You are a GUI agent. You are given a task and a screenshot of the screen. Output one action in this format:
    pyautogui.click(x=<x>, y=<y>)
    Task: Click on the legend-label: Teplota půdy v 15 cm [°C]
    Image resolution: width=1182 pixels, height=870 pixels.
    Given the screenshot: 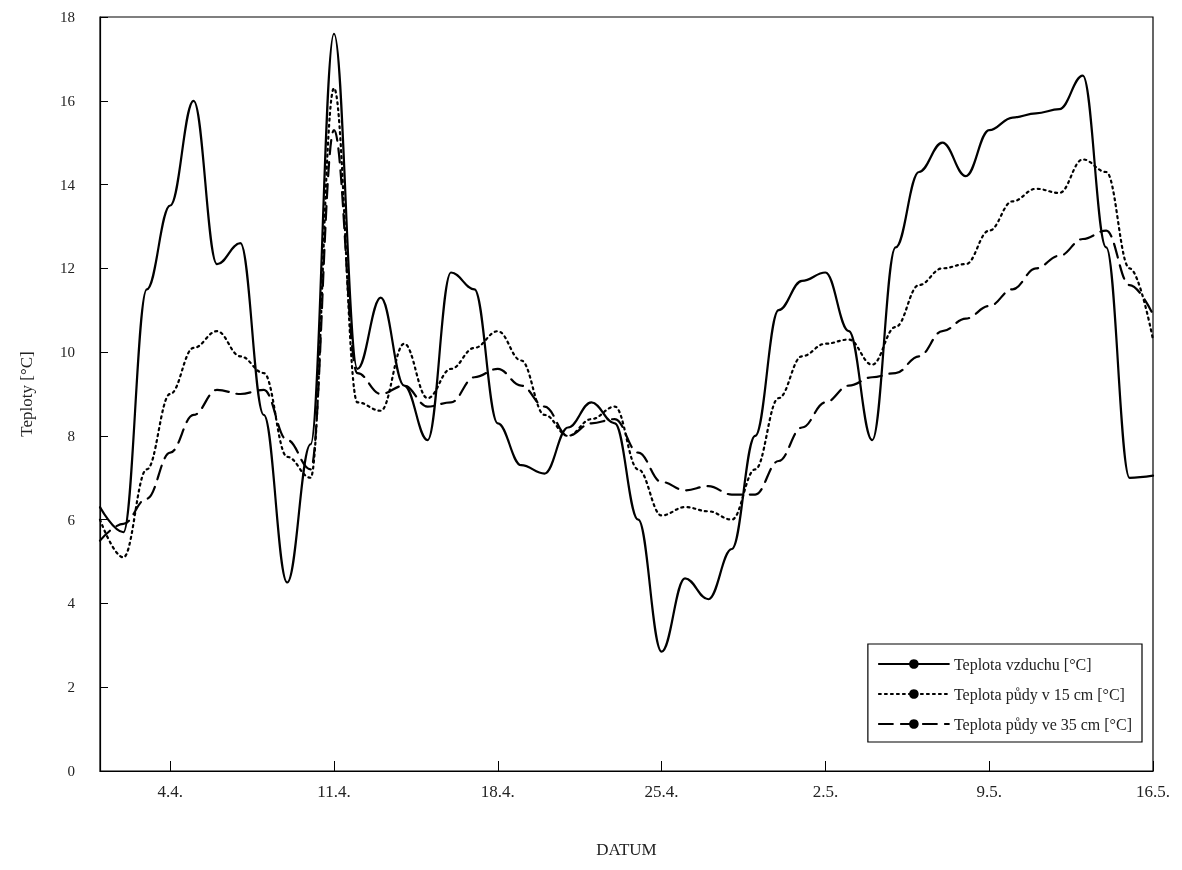 What is the action you would take?
    pyautogui.click(x=1039, y=694)
    